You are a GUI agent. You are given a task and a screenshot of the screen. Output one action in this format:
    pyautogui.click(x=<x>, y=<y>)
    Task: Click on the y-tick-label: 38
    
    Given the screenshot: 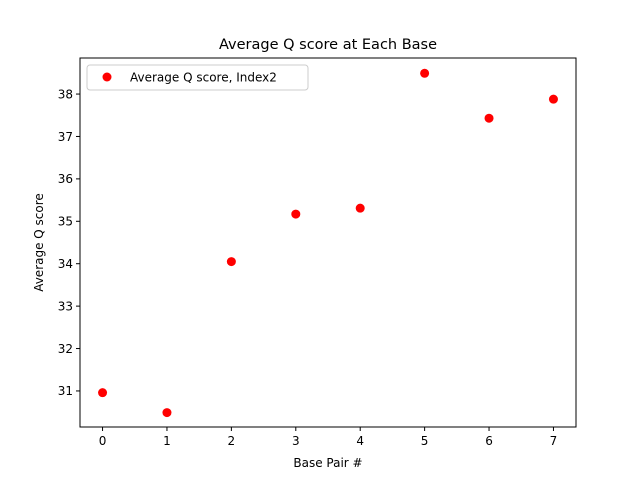 What is the action you would take?
    pyautogui.click(x=65, y=94)
    